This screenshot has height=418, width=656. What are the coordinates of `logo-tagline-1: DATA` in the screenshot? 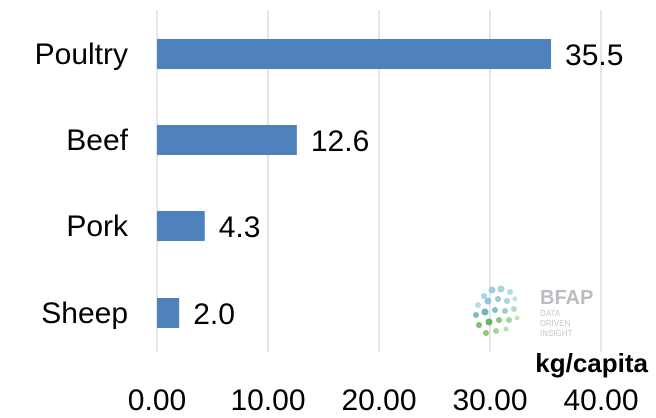 It's located at (550, 313).